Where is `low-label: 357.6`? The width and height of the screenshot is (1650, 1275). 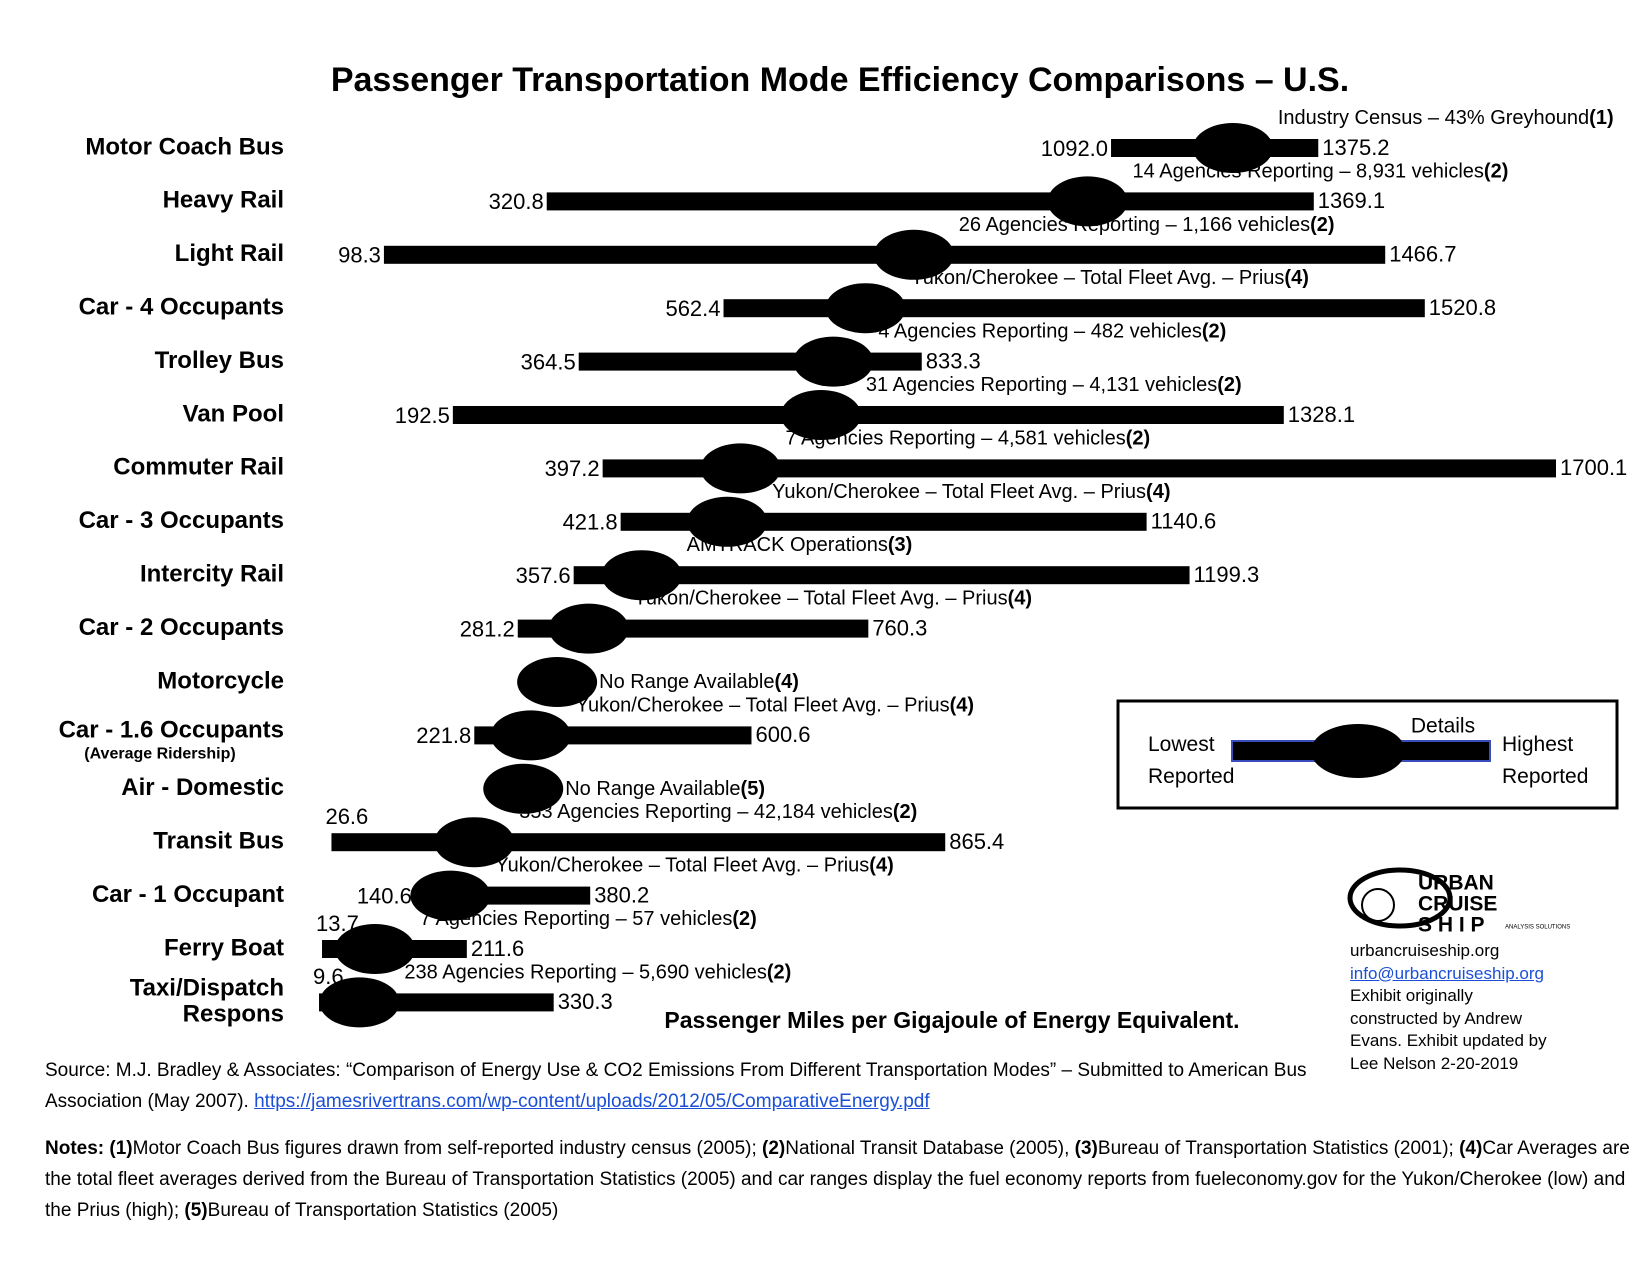 low-label: 357.6 is located at coordinates (543, 575).